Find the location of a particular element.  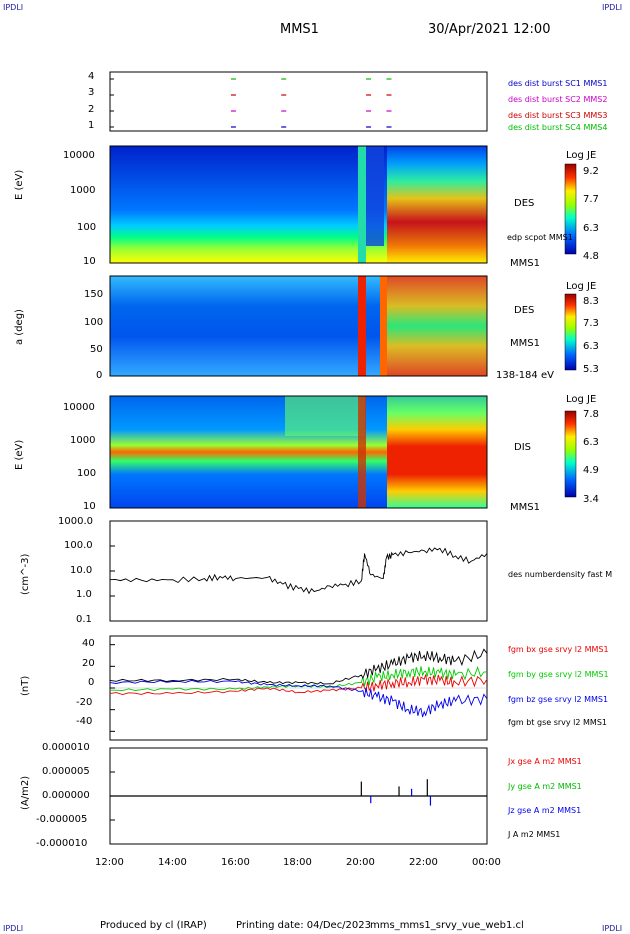

des-energy-sc-label: MMS1 is located at coordinates (525, 263).